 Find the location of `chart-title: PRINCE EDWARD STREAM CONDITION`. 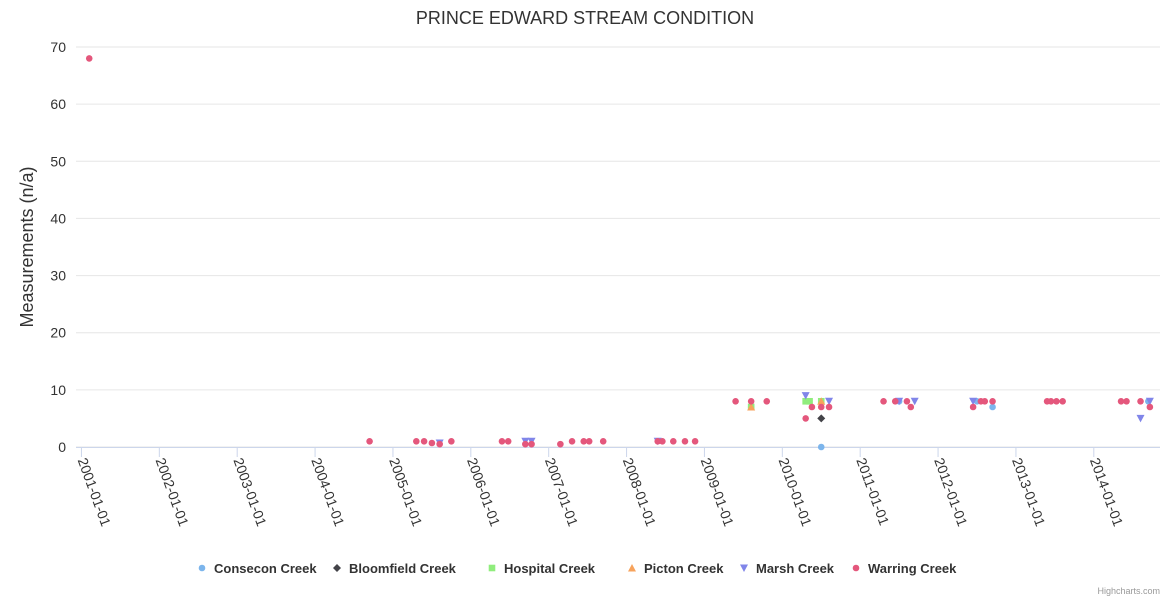

chart-title: PRINCE EDWARD STREAM CONDITION is located at coordinates (585, 18).